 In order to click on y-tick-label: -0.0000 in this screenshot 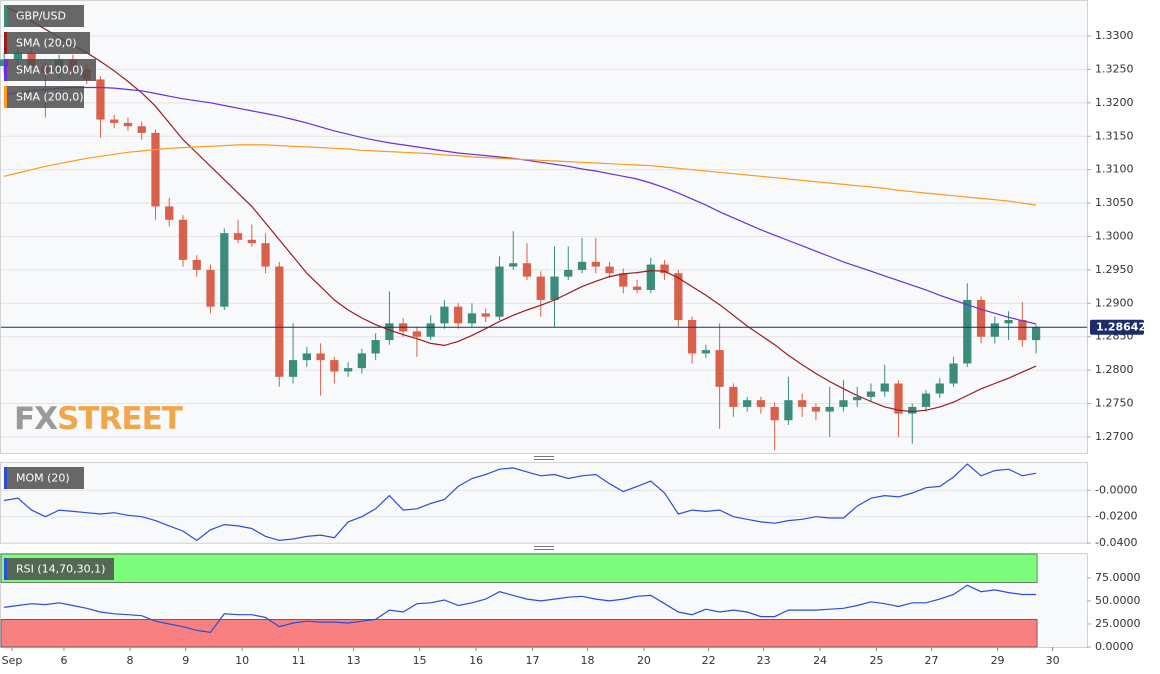, I will do `click(1116, 489)`.